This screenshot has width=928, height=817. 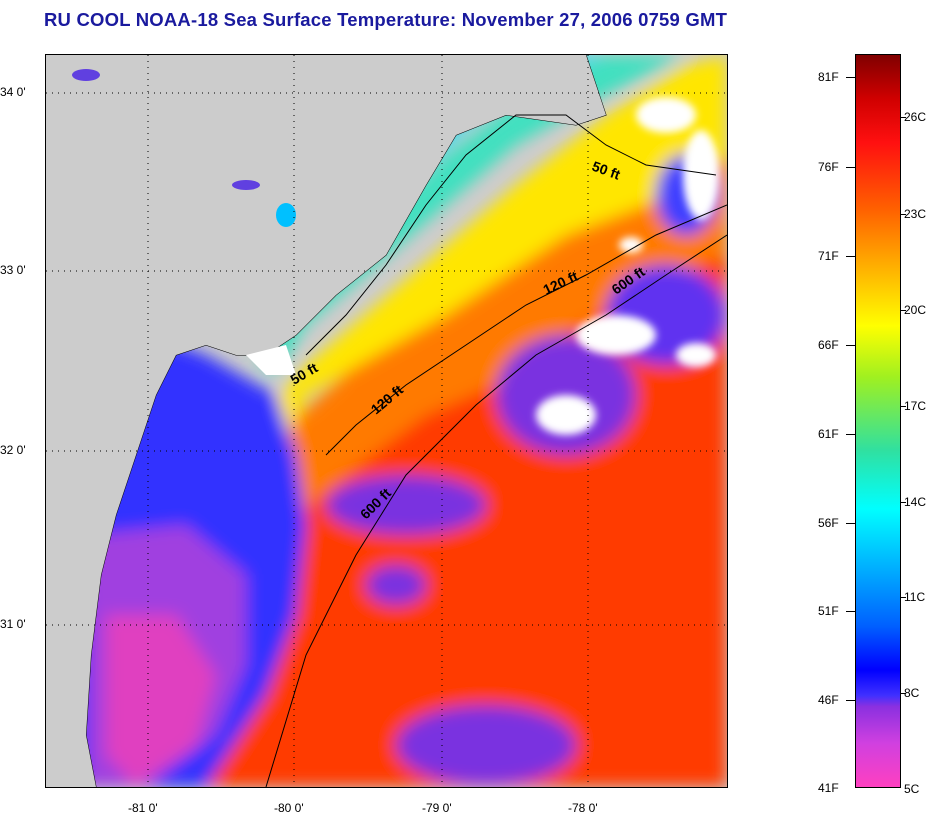 What do you see at coordinates (828, 345) in the screenshot?
I see `colorbar-f-label: 66F` at bounding box center [828, 345].